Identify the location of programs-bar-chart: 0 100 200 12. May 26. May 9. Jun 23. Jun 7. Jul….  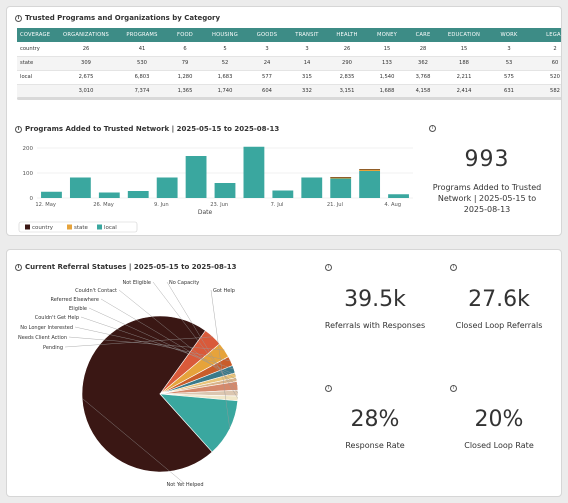
(215, 189).